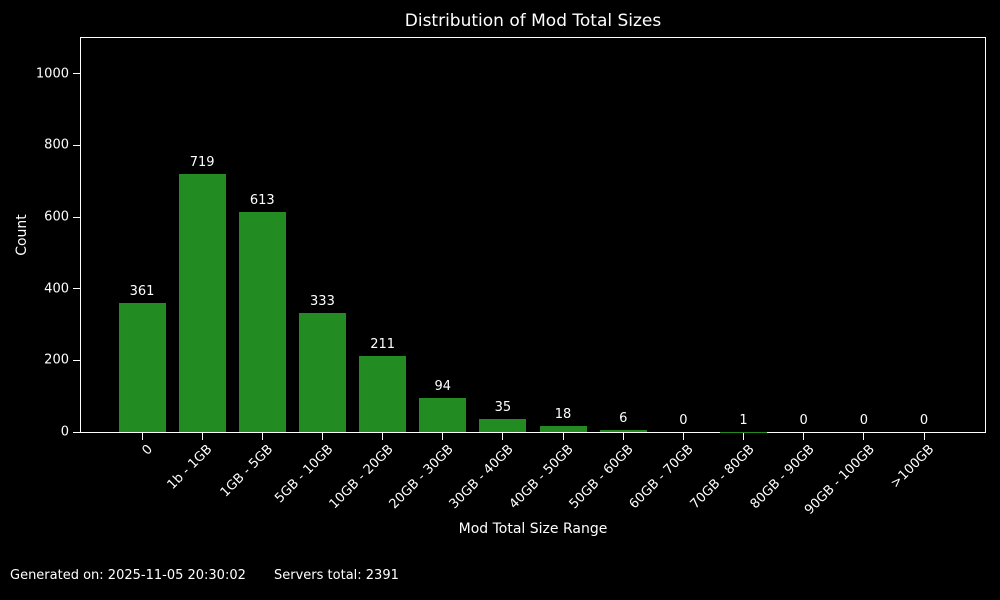  I want to click on bar-value-label: 211, so click(383, 345).